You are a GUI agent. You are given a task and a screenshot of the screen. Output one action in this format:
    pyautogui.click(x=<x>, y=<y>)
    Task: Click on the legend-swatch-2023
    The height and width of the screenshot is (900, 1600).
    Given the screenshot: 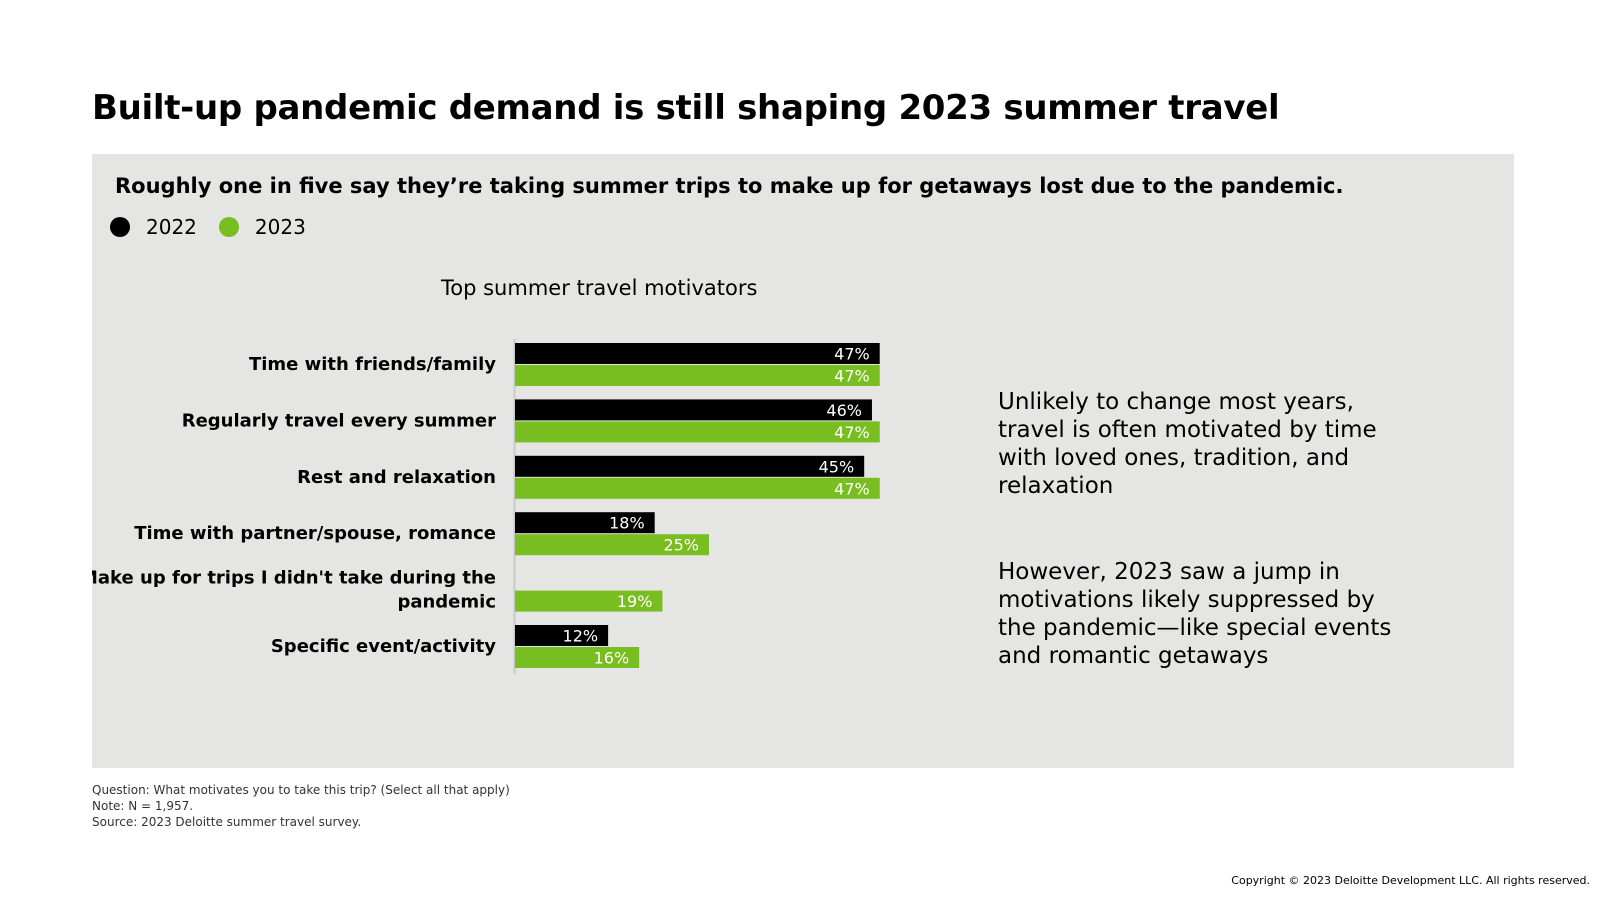 What is the action you would take?
    pyautogui.click(x=228, y=227)
    